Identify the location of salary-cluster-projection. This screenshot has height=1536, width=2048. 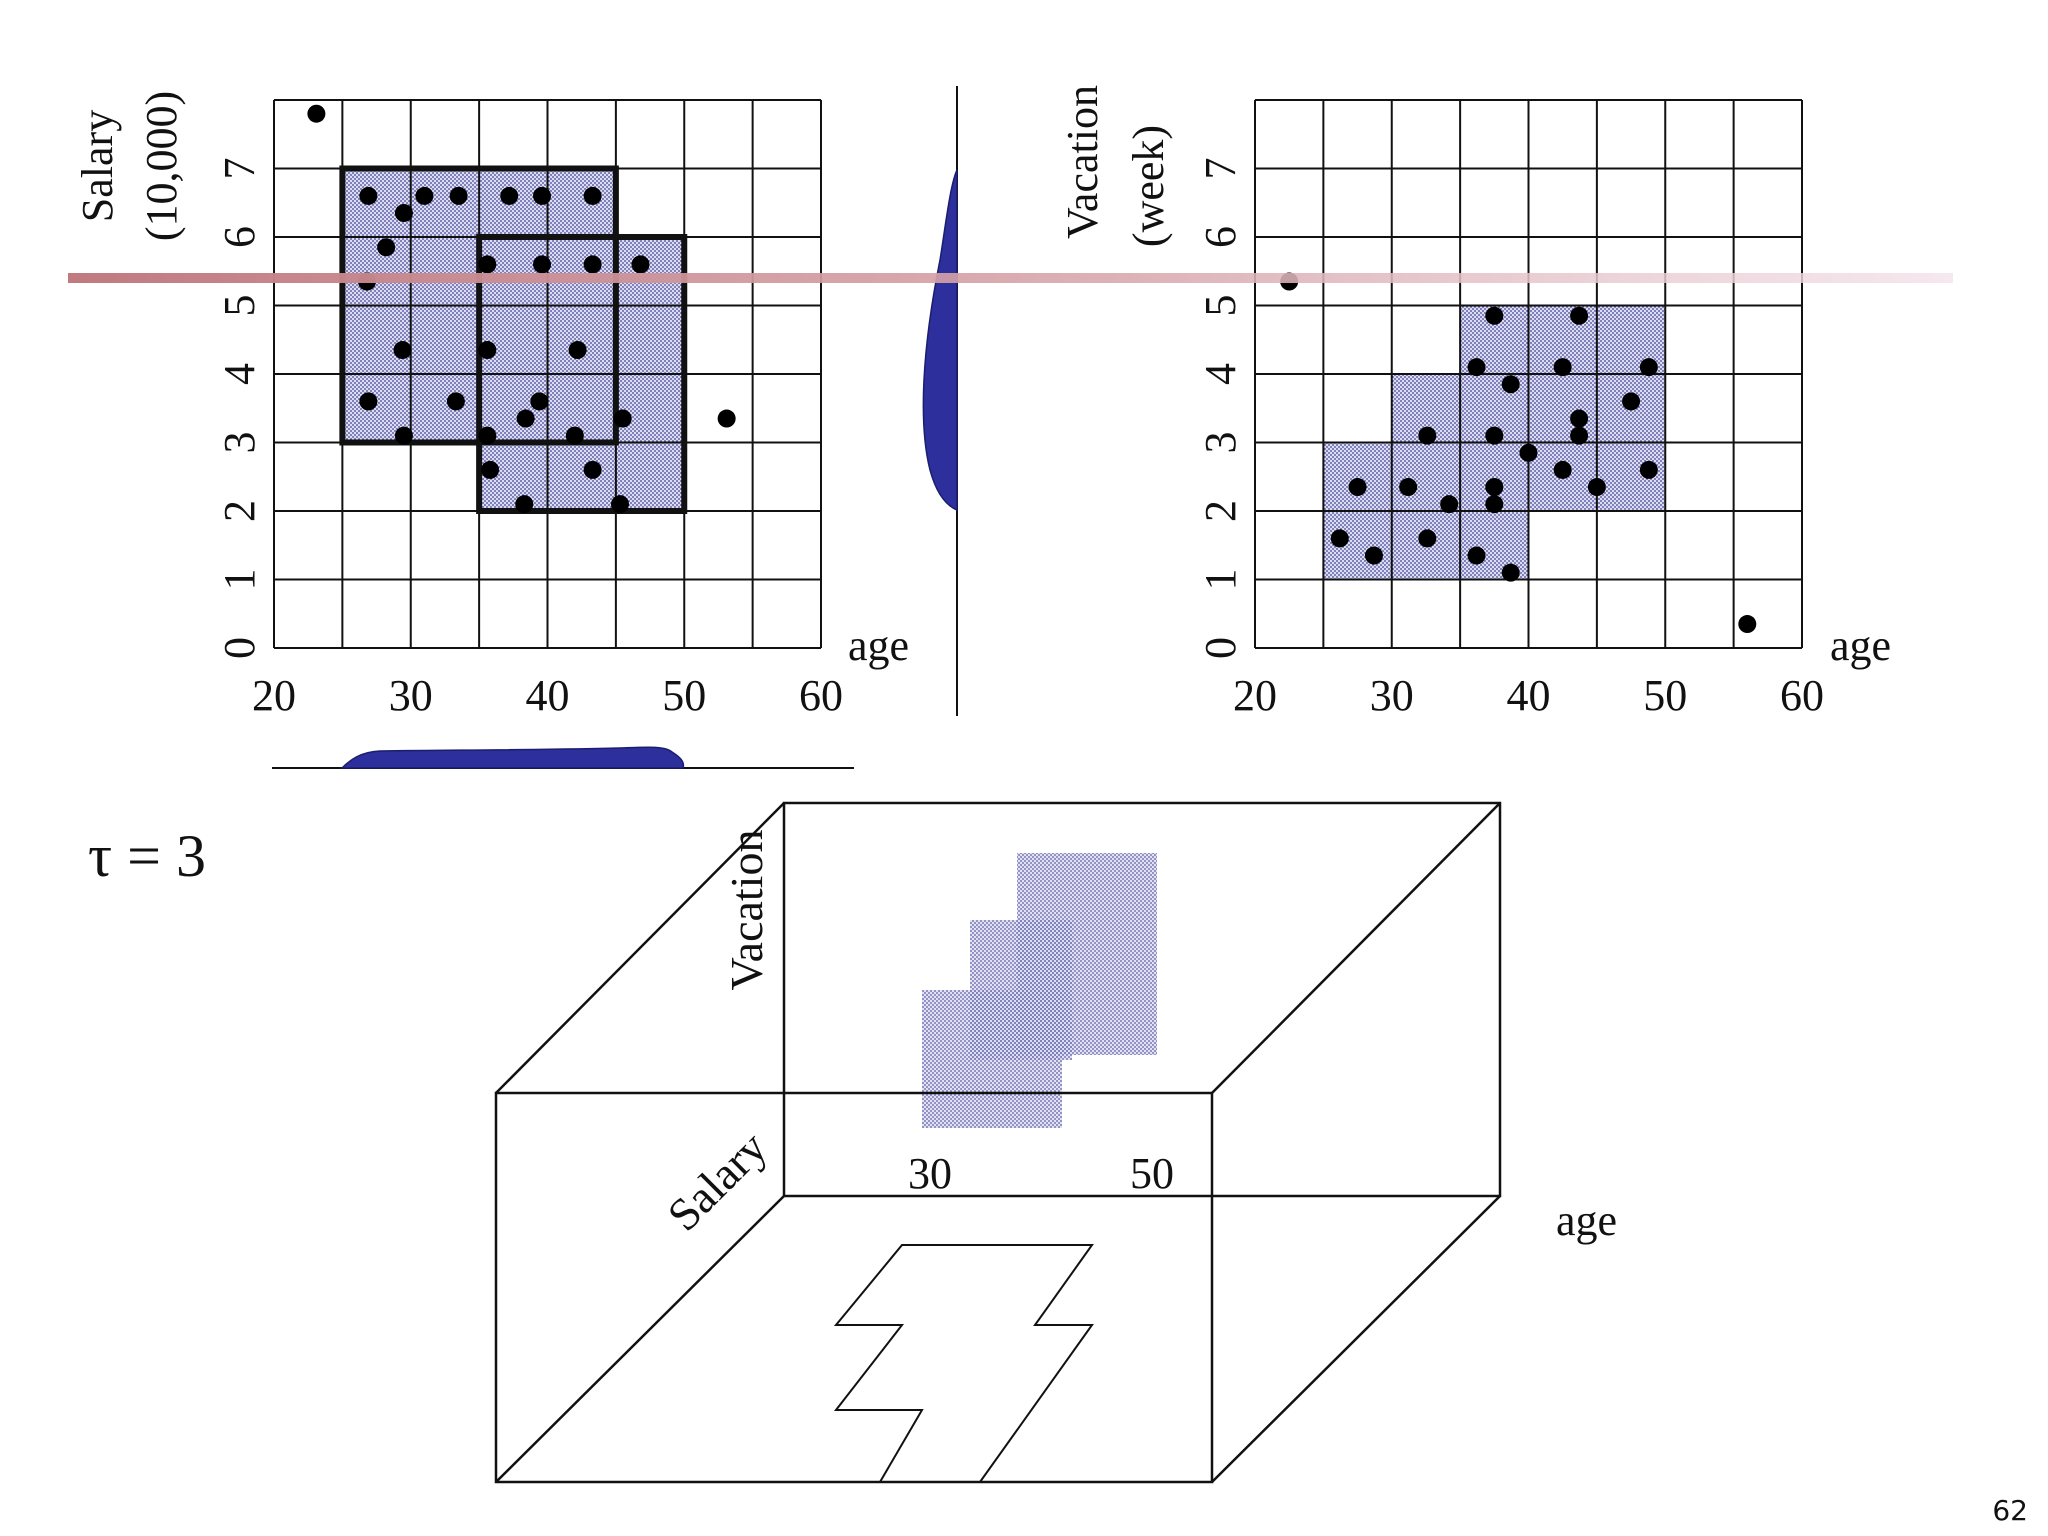
(963, 1363).